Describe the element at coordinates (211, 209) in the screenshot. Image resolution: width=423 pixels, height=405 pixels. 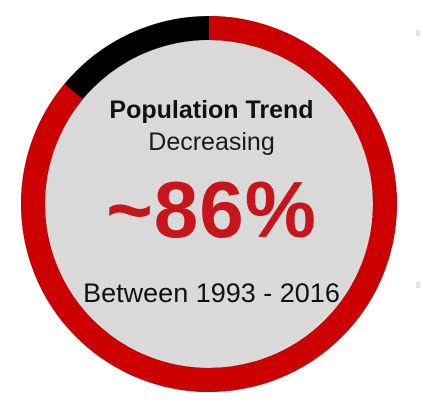
I see `percentage-value: ~86%` at that location.